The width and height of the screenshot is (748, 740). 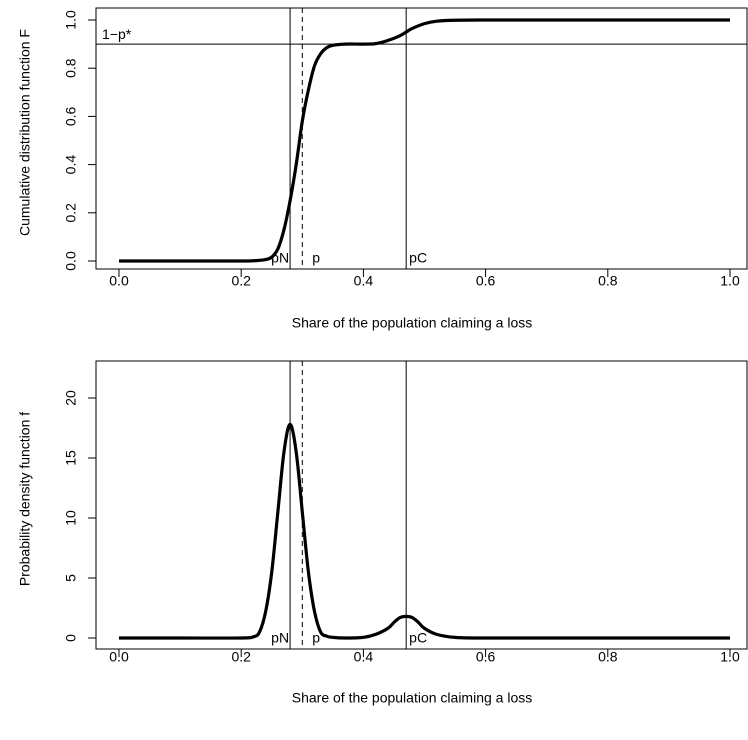 What do you see at coordinates (71, 68) in the screenshot?
I see `y-tick-label: 0.8` at bounding box center [71, 68].